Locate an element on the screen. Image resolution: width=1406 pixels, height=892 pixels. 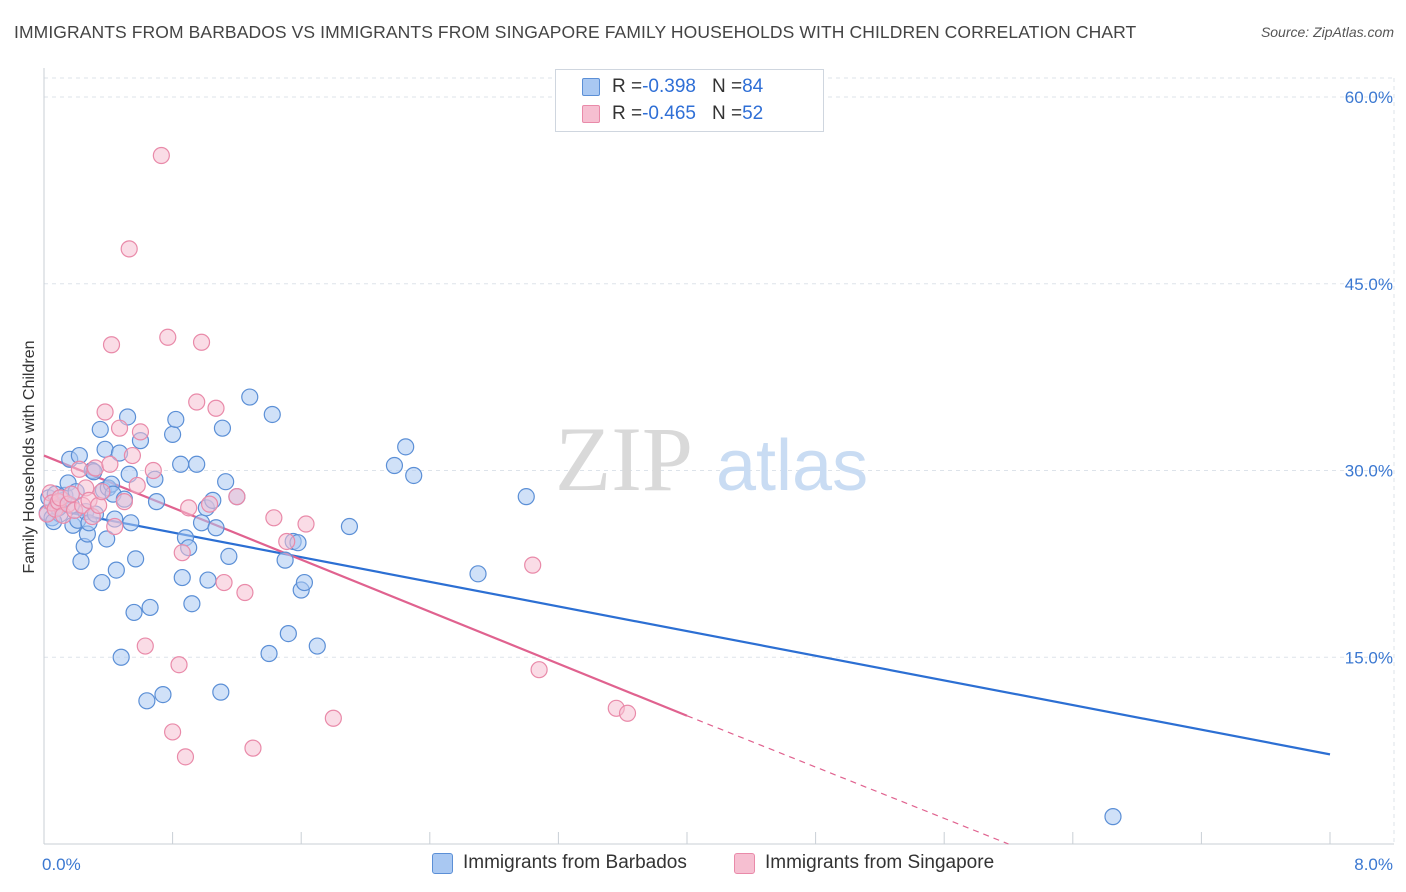
y-tick-label: 30.0% is located at coordinates (1369, 471).